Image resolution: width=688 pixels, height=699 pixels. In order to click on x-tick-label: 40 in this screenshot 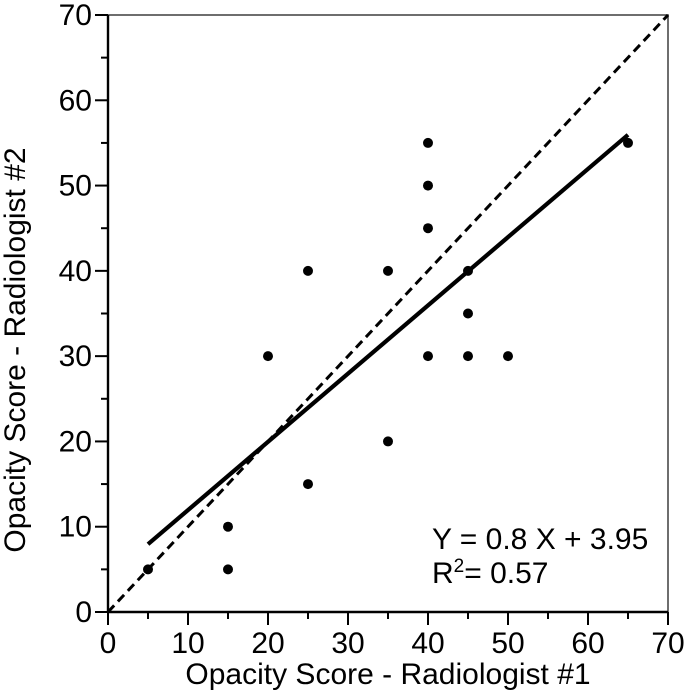, I will do `click(427, 643)`.